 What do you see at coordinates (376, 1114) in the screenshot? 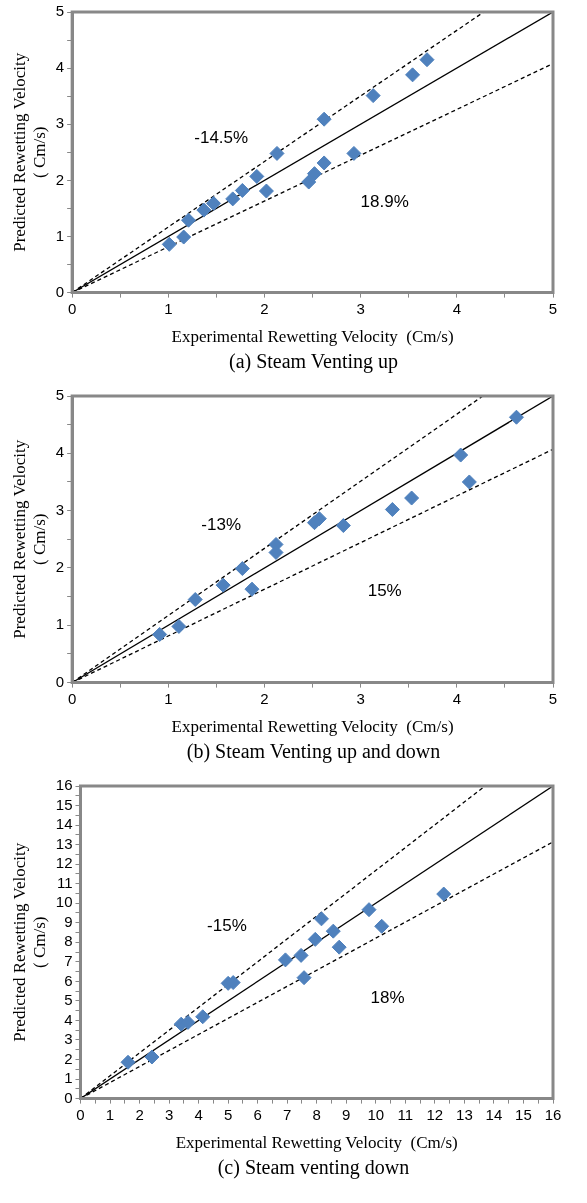
I see `x-tick-label: 10` at bounding box center [376, 1114].